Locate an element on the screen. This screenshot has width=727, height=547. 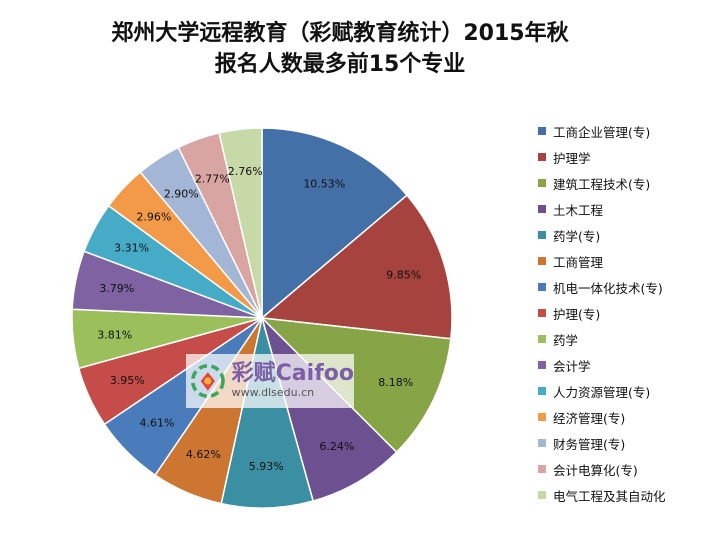
pie-data-label: 2.77% is located at coordinates (212, 178).